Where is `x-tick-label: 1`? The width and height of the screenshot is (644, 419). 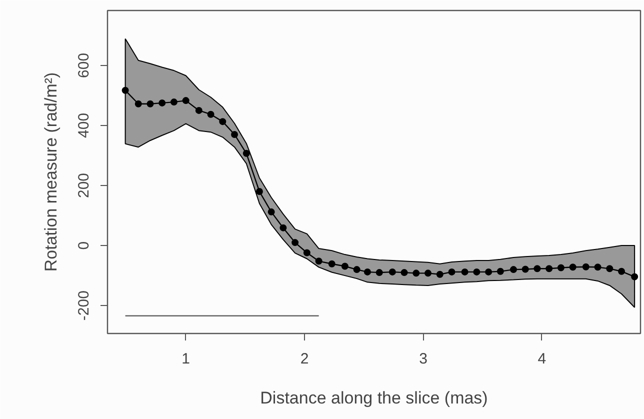
x-tick-label: 1 is located at coordinates (186, 359).